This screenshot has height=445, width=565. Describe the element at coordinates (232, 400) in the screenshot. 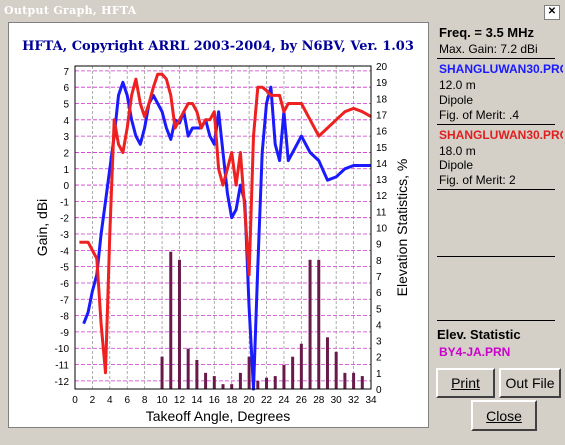

I see `x-tick-label: 18` at that location.